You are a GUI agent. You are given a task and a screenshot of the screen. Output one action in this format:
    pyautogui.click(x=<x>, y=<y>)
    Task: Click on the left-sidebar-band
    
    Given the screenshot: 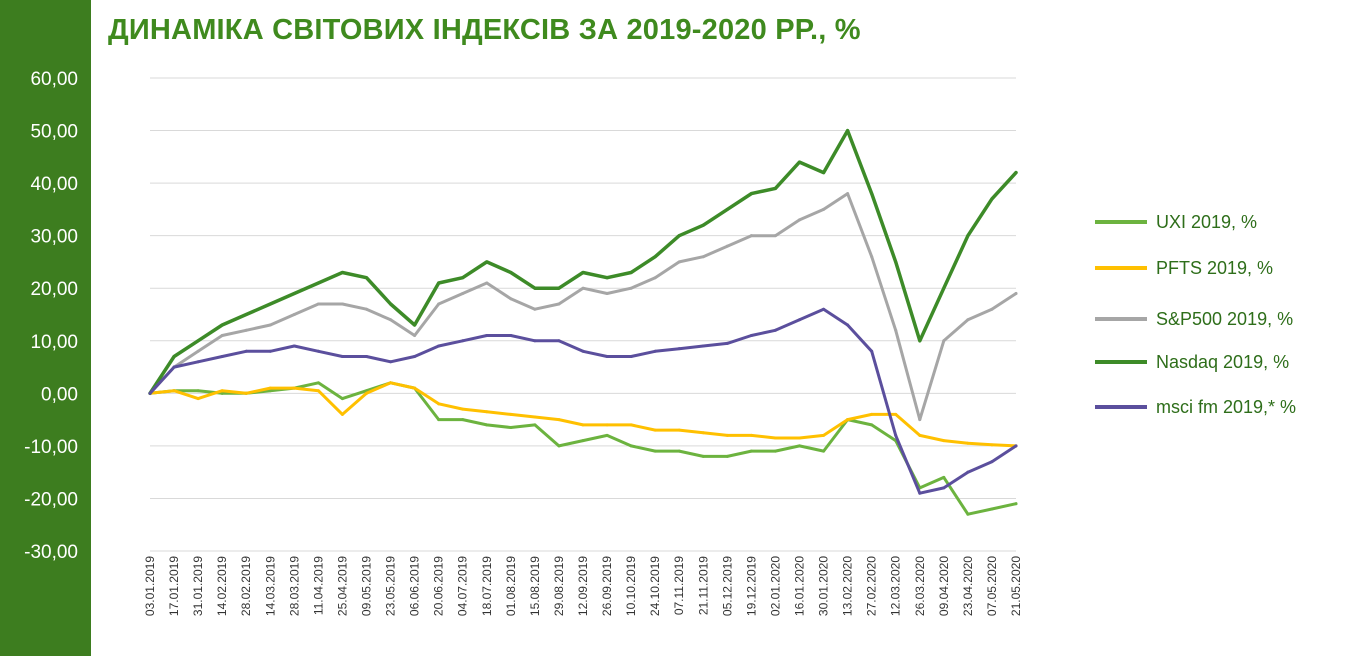 What is the action you would take?
    pyautogui.click(x=45, y=328)
    